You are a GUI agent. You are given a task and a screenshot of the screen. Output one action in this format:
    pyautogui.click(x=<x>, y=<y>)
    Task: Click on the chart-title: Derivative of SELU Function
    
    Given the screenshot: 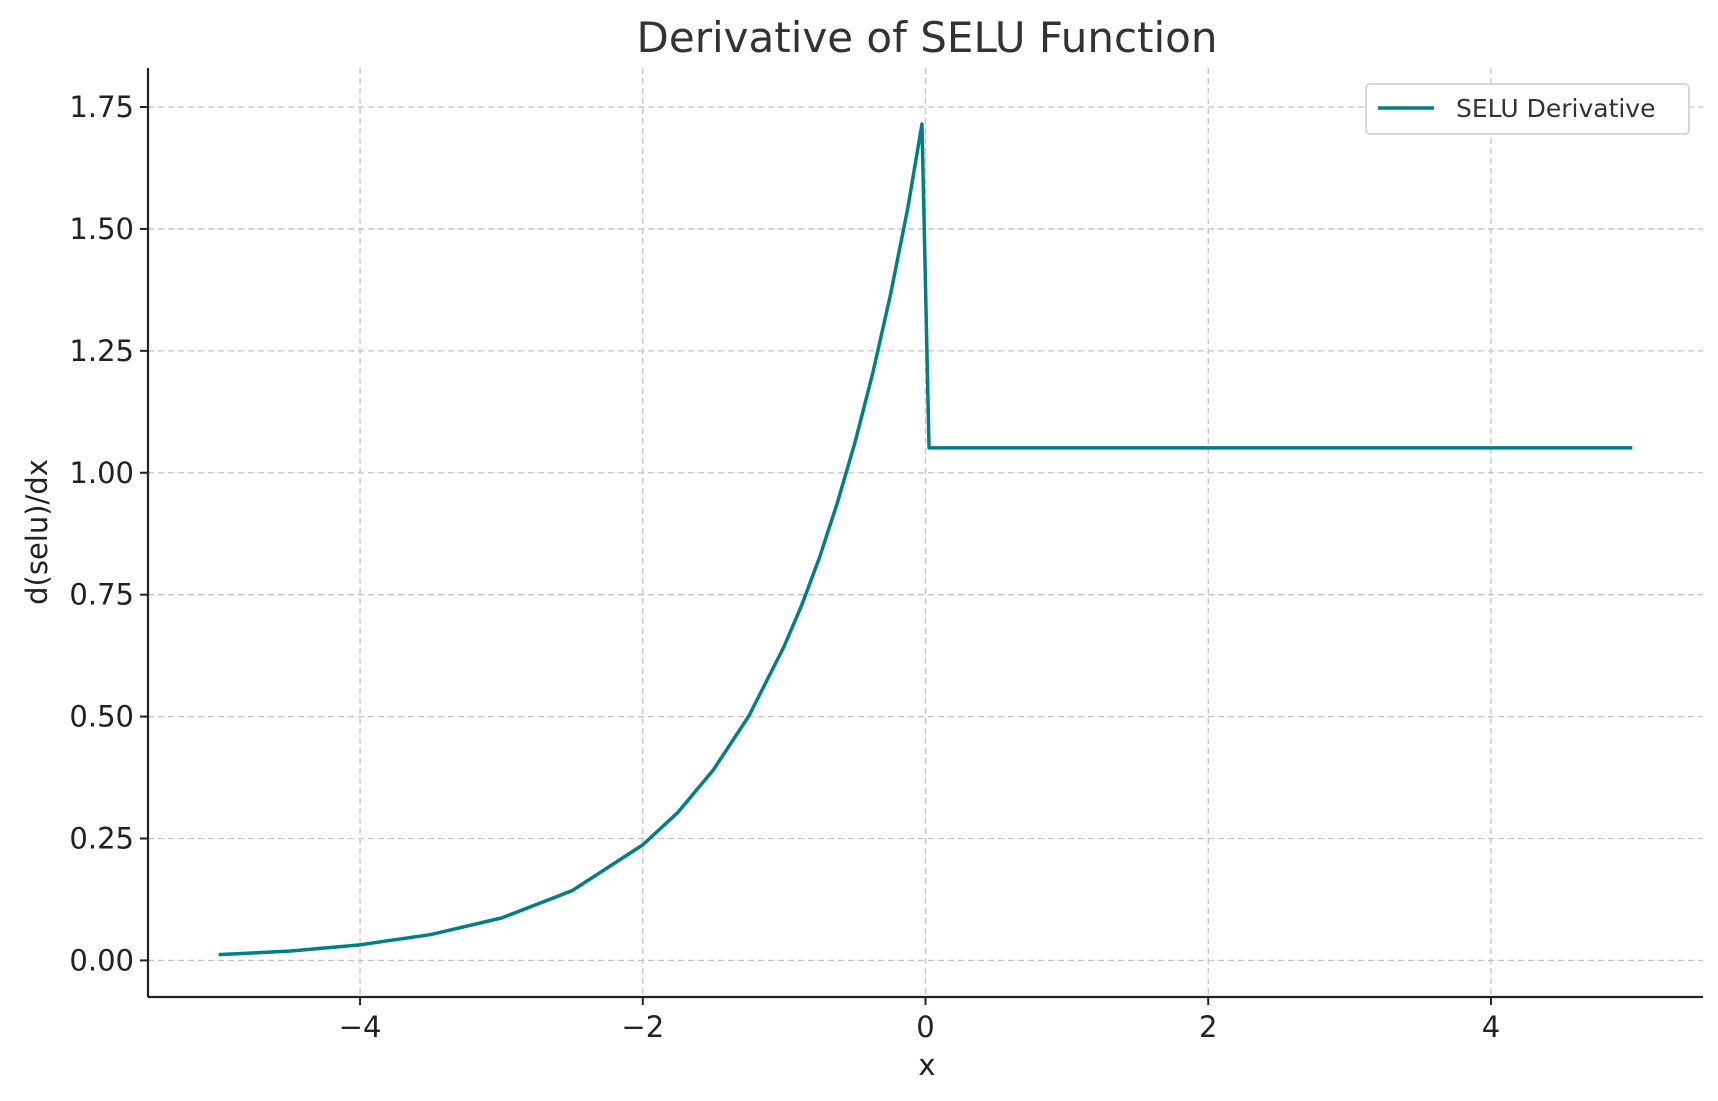 What is the action you would take?
    pyautogui.click(x=927, y=37)
    